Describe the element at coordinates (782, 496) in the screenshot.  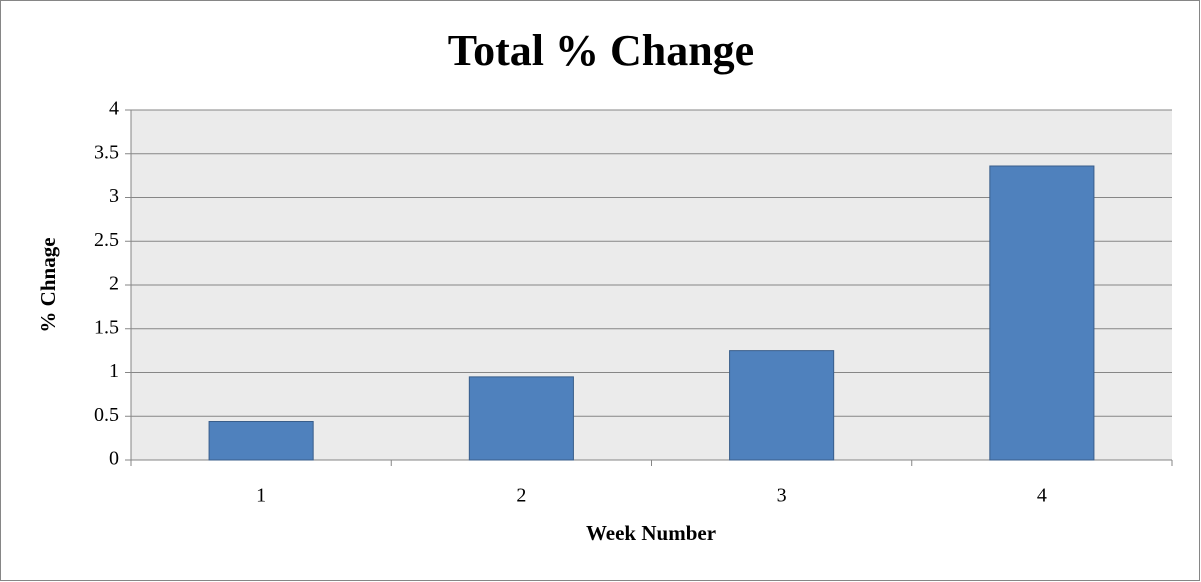
I see `x-tick-label: 3` at that location.